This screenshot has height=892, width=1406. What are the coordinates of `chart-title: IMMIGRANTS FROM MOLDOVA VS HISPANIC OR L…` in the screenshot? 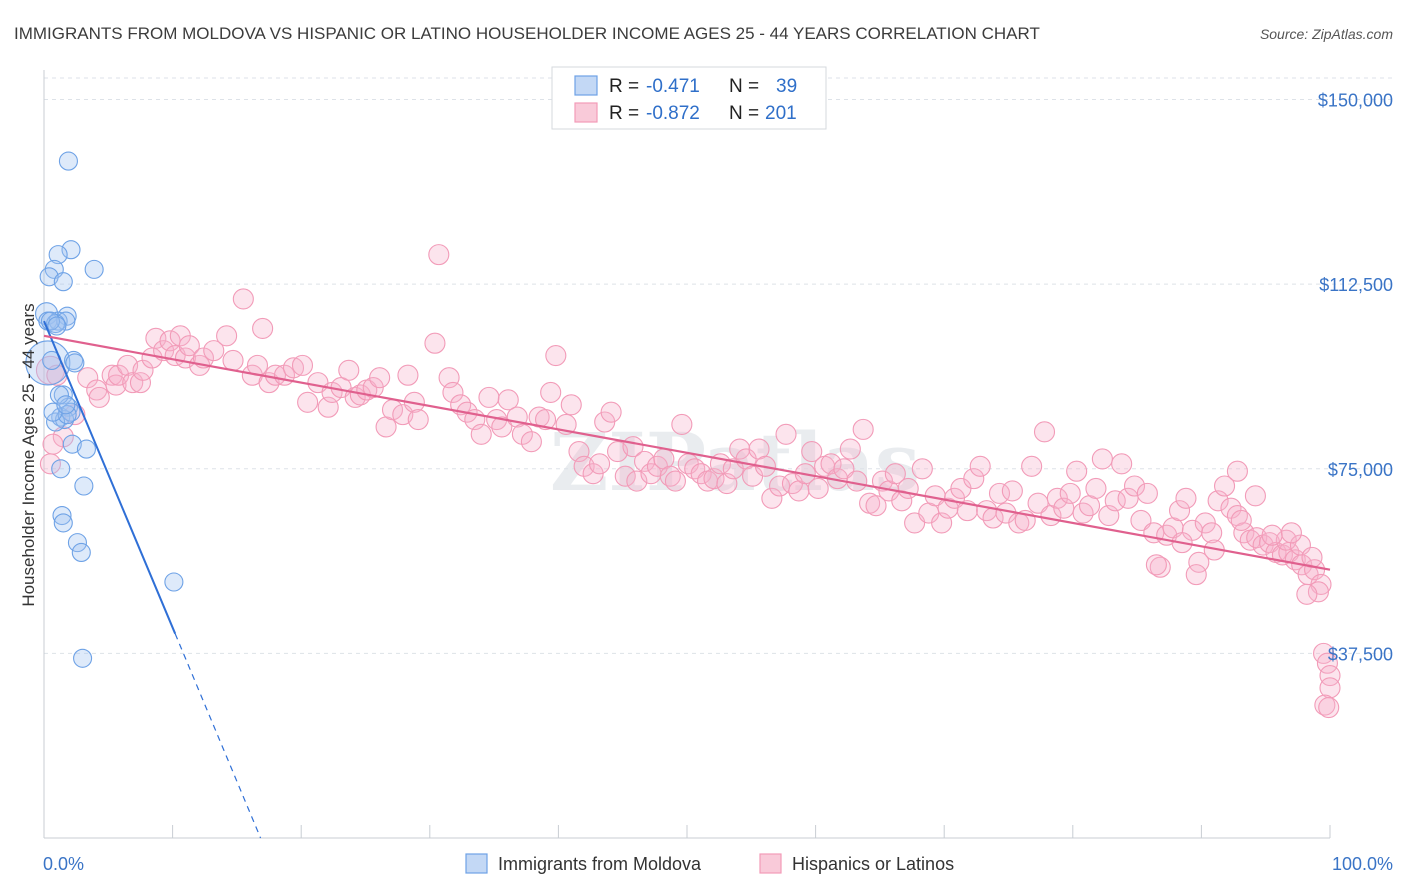 It's located at (527, 33).